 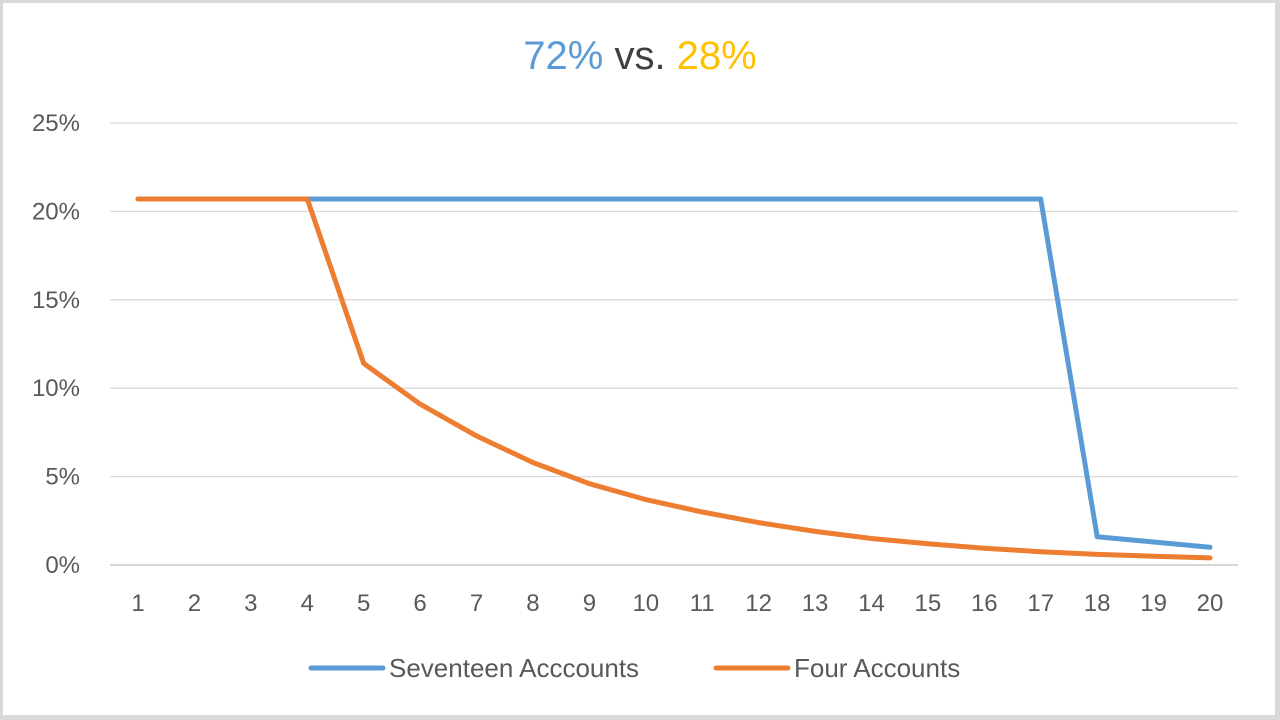 What do you see at coordinates (514, 668) in the screenshot?
I see `legend-label-1: Seventeen Acccounts` at bounding box center [514, 668].